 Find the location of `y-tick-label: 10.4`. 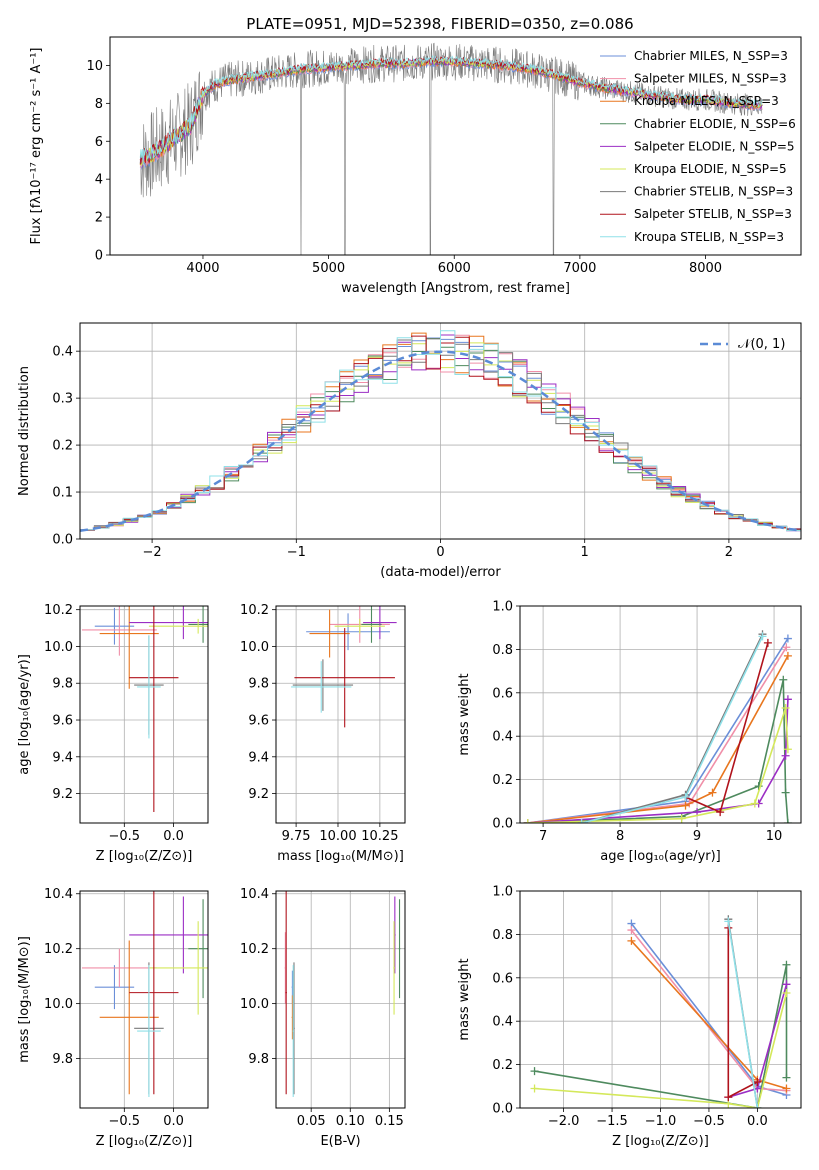

y-tick-label: 10.4 is located at coordinates (58, 894).